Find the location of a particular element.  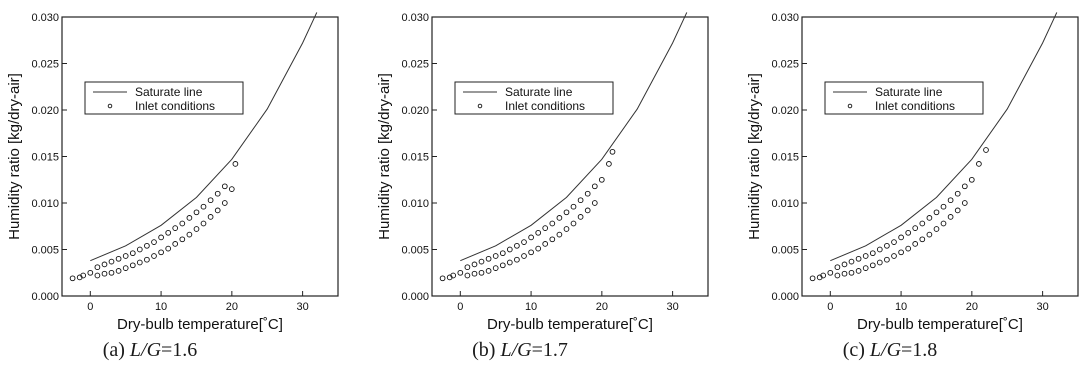

caption-prefix: (c) is located at coordinates (853, 350).